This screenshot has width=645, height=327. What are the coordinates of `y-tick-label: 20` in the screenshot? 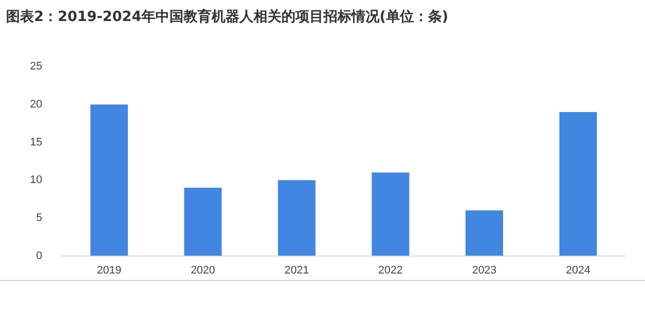 It's located at (36, 104).